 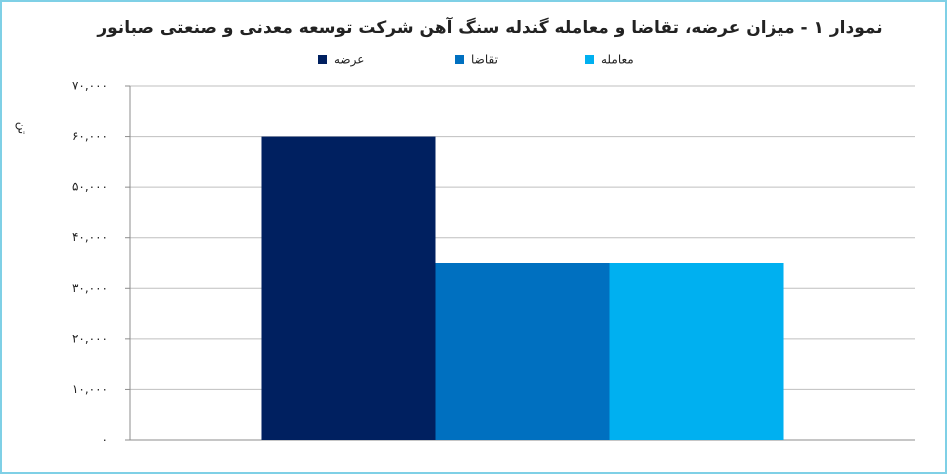 What do you see at coordinates (617, 60) in the screenshot?
I see `legend-label: معامله` at bounding box center [617, 60].